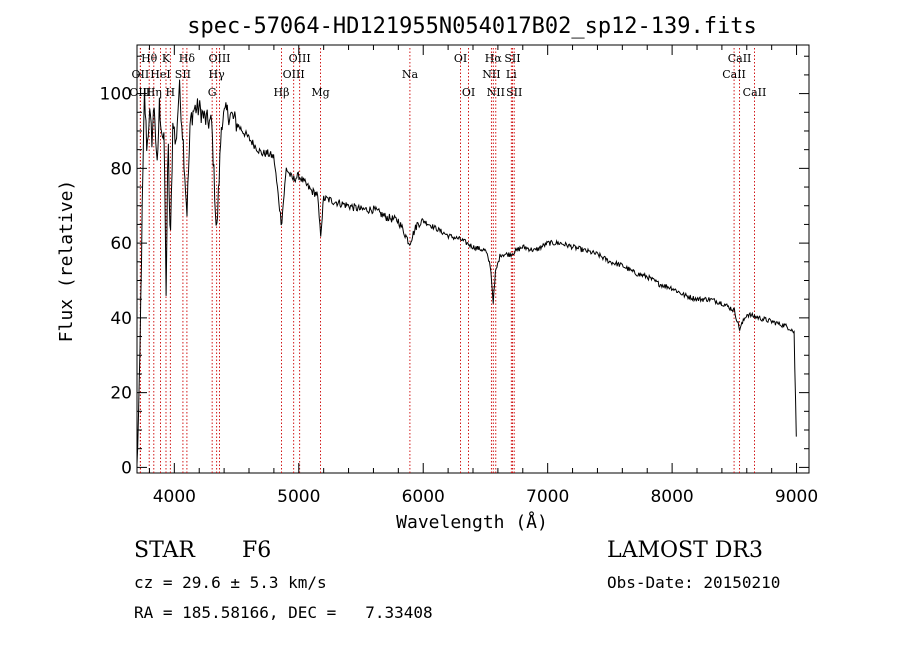  What do you see at coordinates (423, 497) in the screenshot?
I see `x-tick-label: 6000` at bounding box center [423, 497].